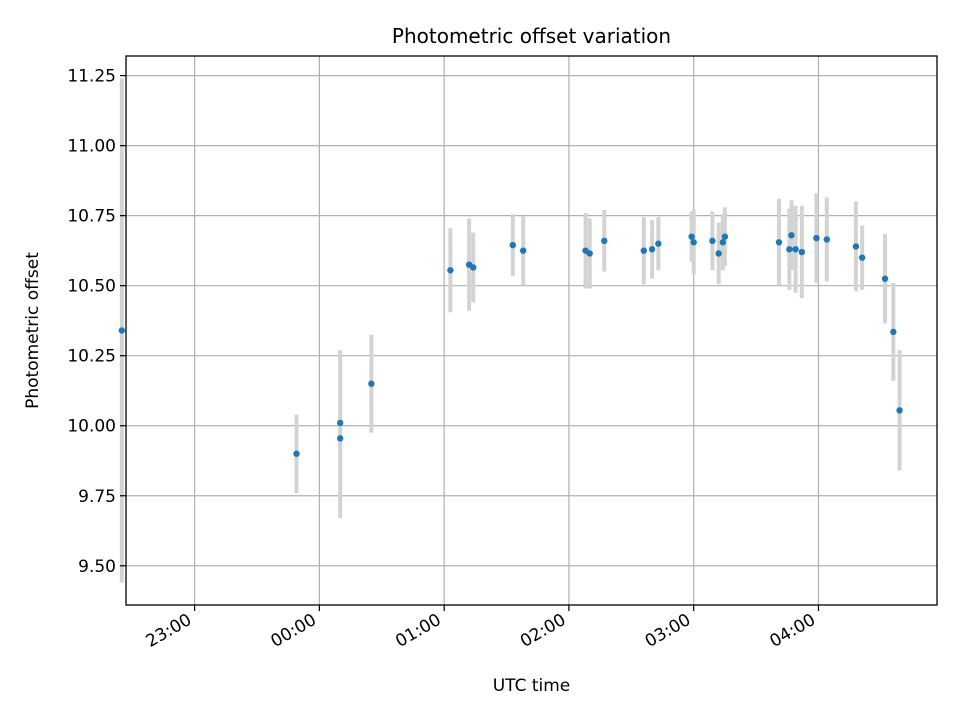 The image size is (960, 720). I want to click on y-tick-label: 10.00, so click(91, 427).